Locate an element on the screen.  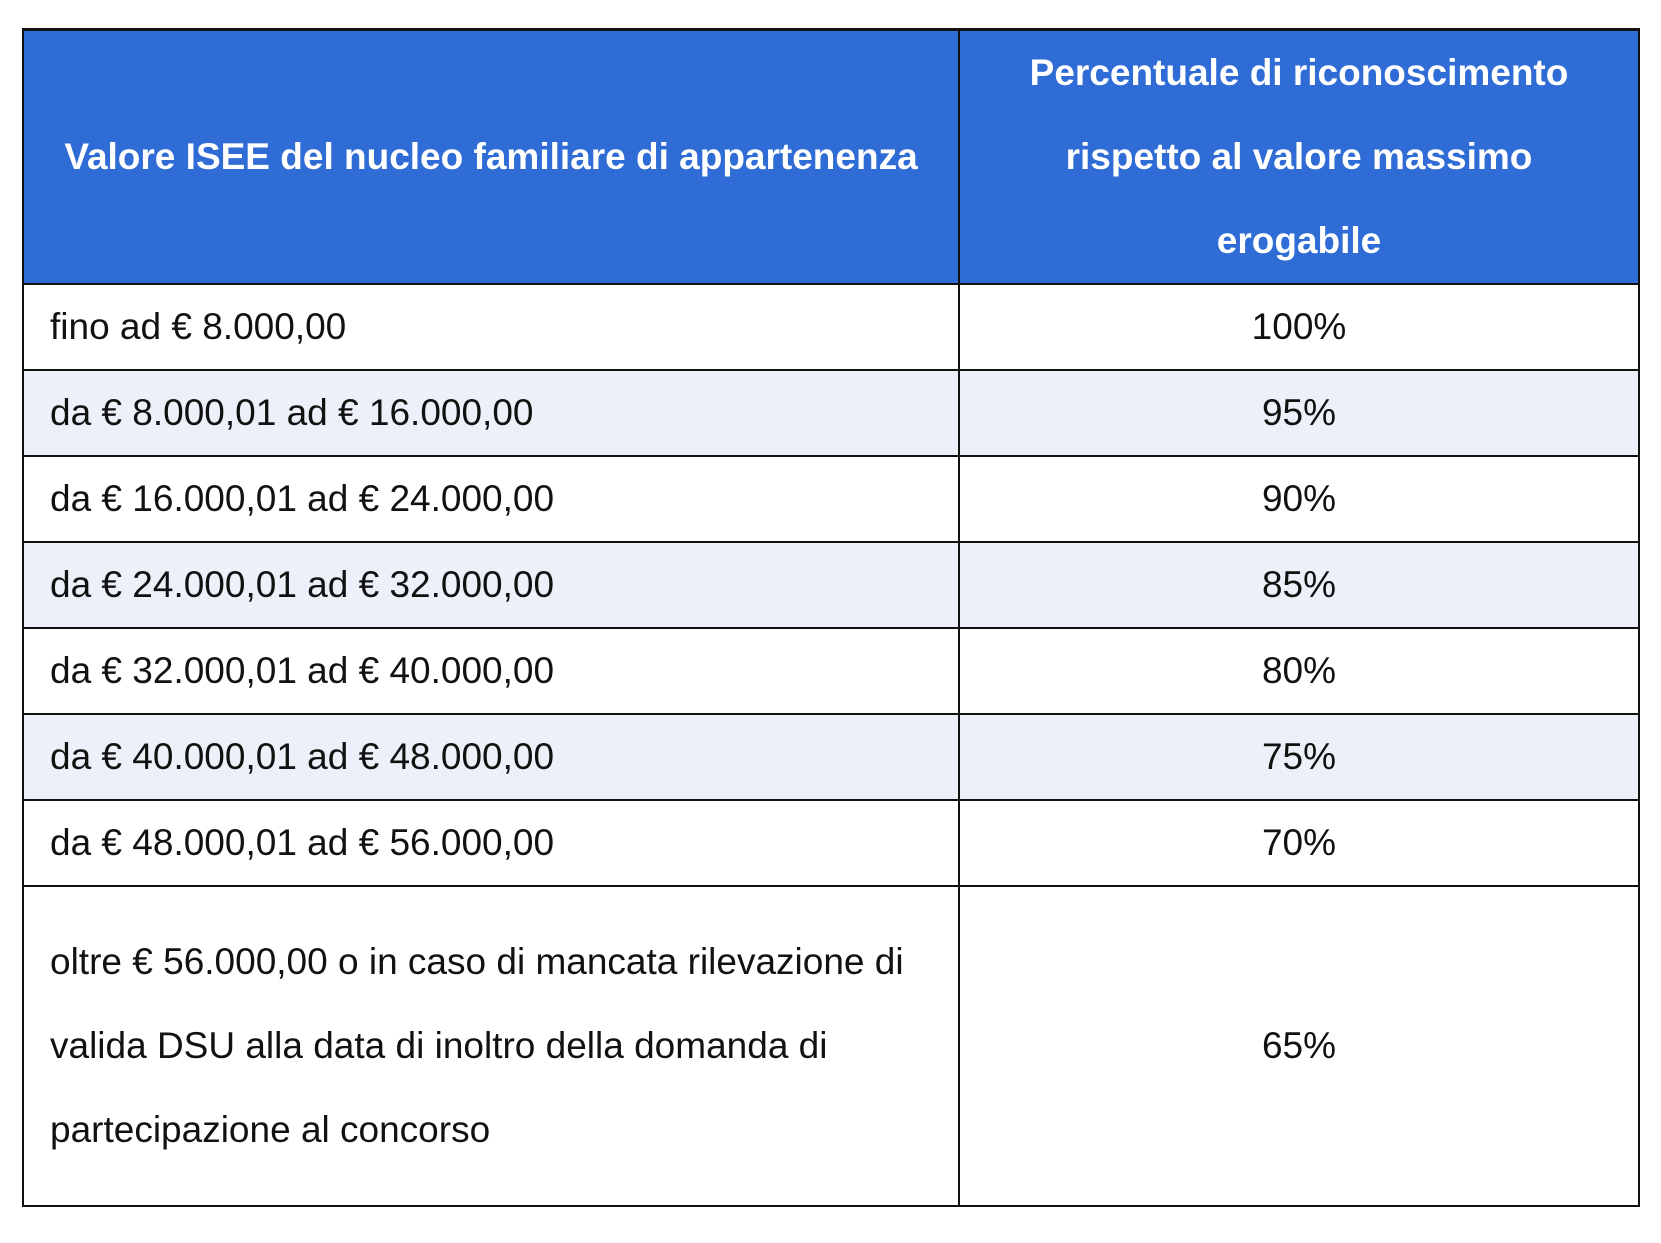
percent-cell: 75% is located at coordinates (1299, 757).